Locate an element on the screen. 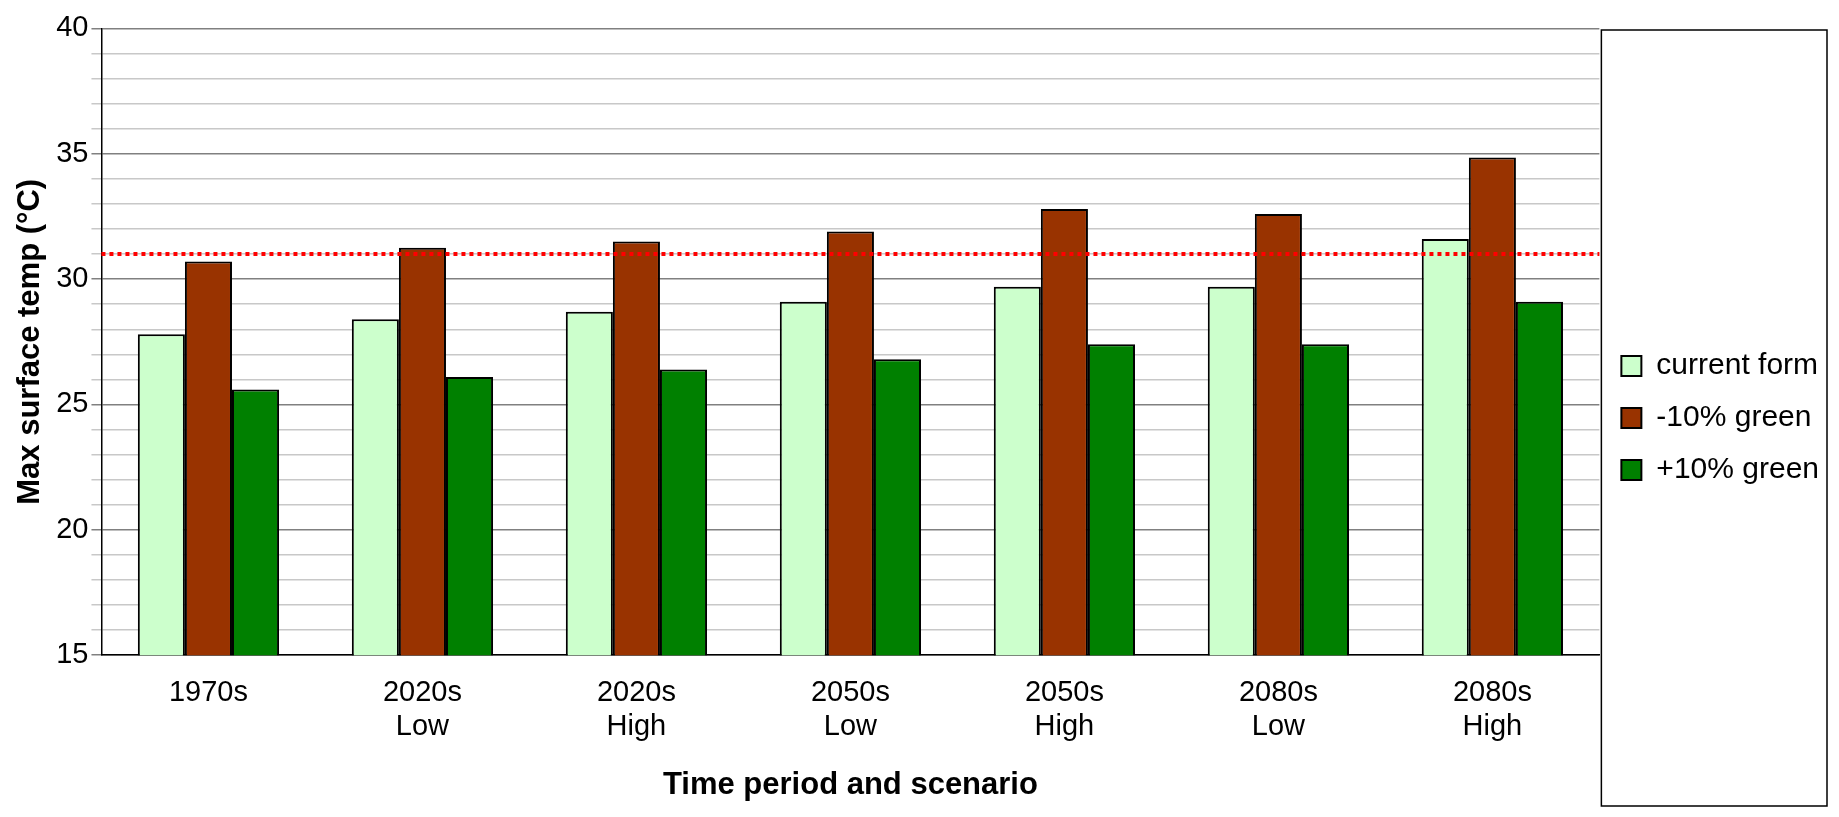  x-tick-label: 1970s is located at coordinates (208, 690).